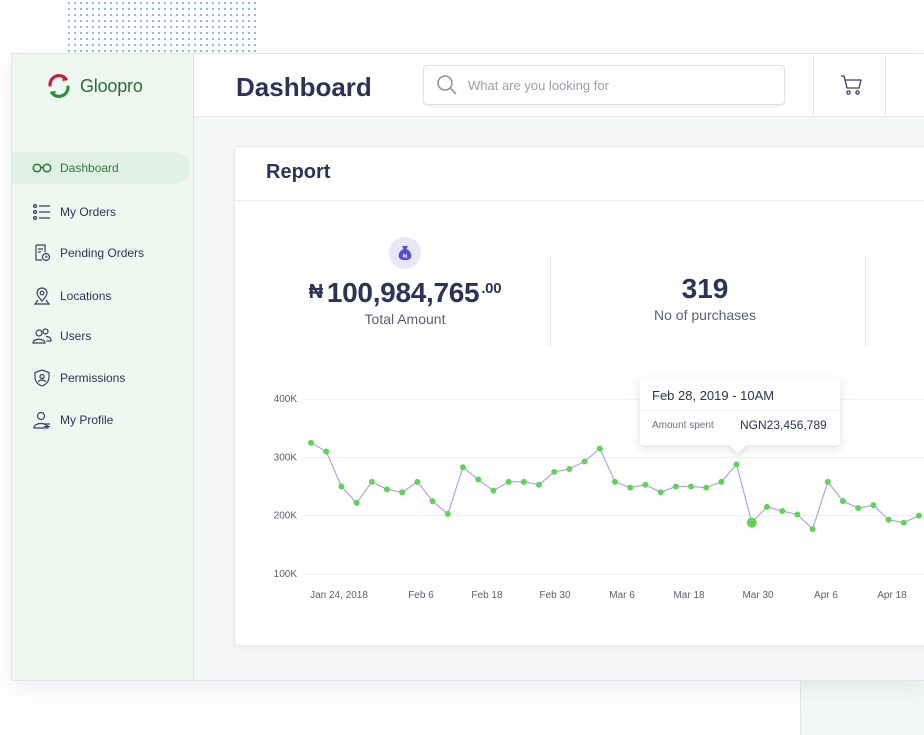 The image size is (924, 735). I want to click on y-tick-label: 300K, so click(286, 457).